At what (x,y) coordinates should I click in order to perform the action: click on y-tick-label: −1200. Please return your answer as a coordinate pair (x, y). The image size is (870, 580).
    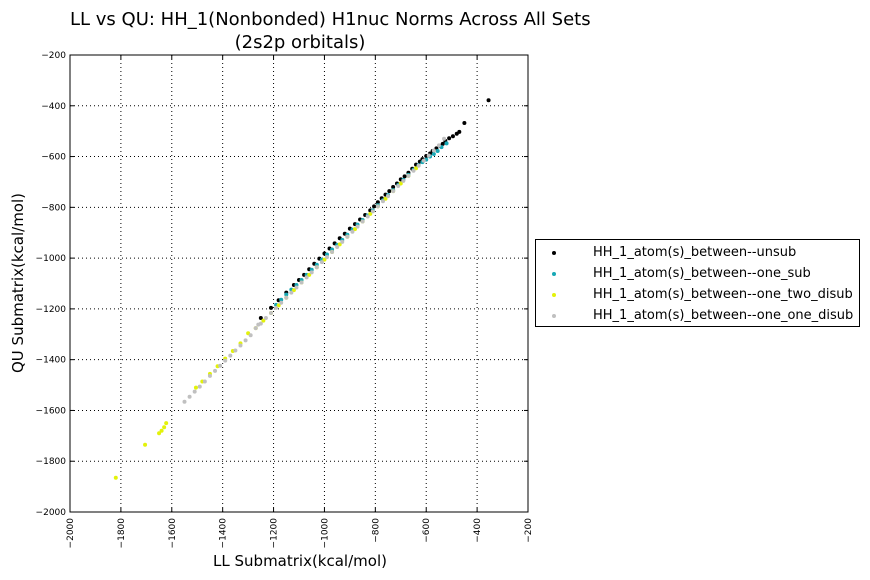
    Looking at the image, I should click on (51, 310).